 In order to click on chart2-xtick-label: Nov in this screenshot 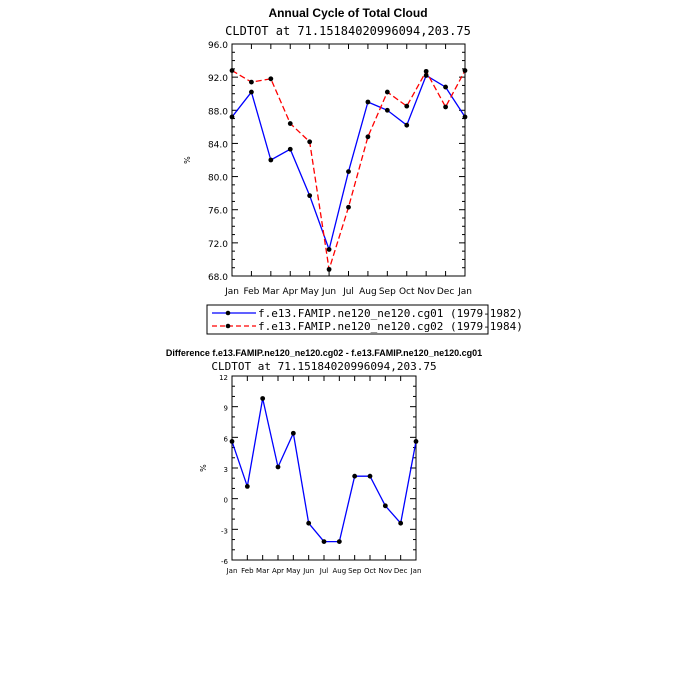, I will do `click(385, 571)`.